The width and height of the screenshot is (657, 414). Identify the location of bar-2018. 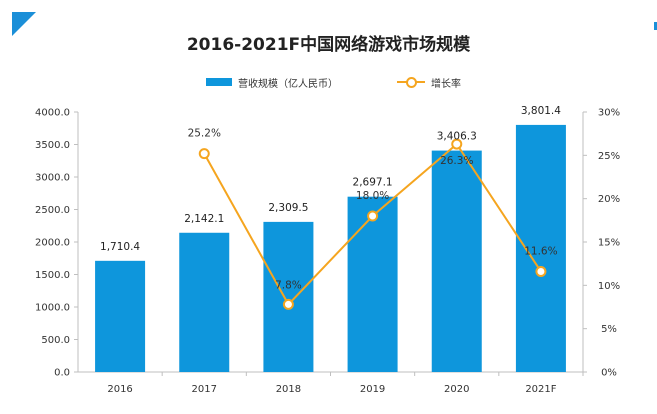
(288, 296).